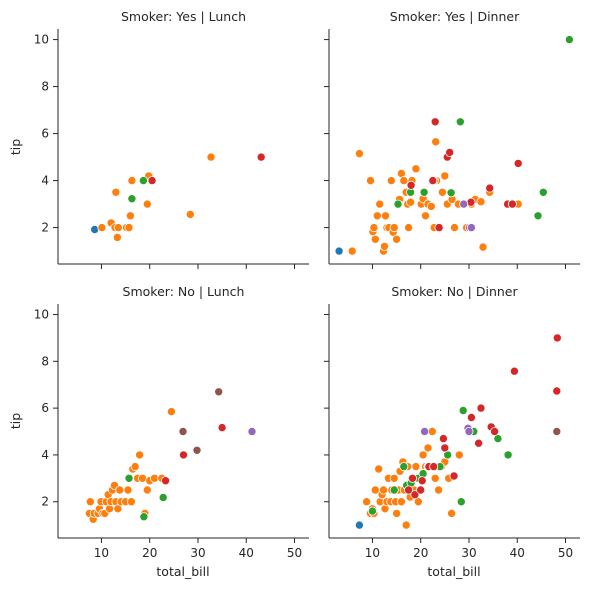 This screenshot has height=590, width=589. Describe the element at coordinates (372, 553) in the screenshot. I see `x-tick-label: 10` at that location.